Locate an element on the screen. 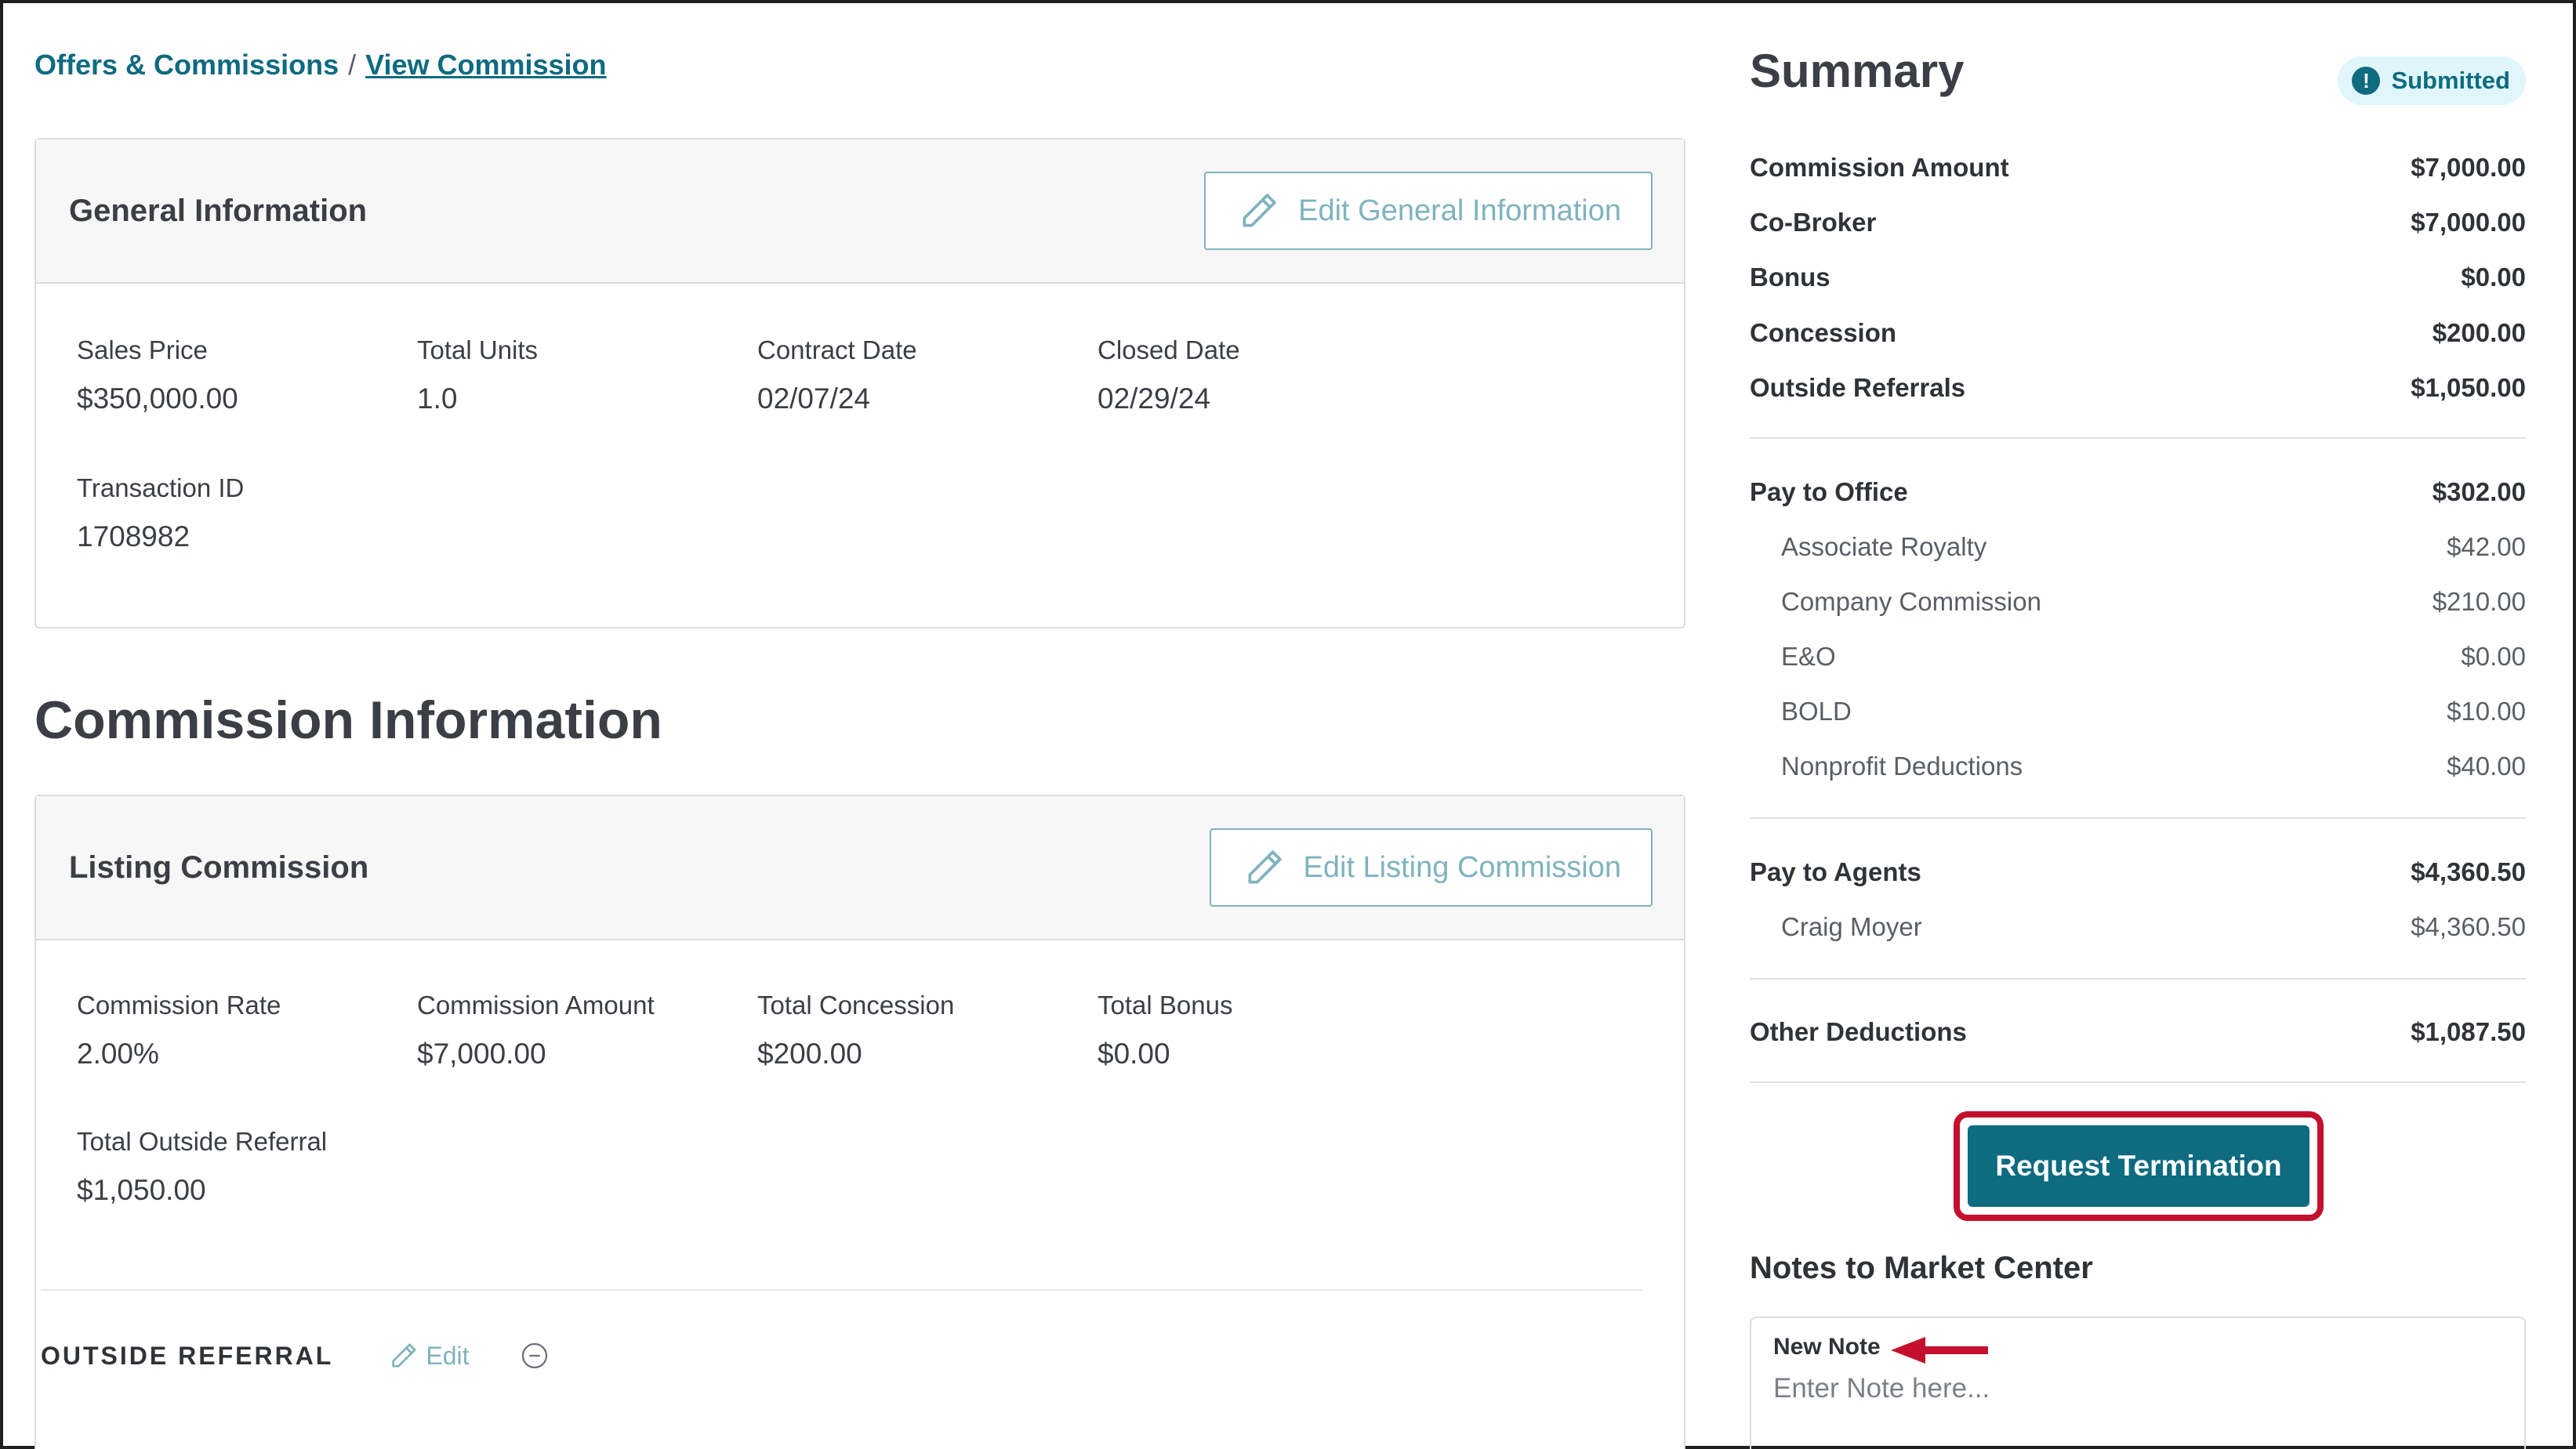 The image size is (2576, 1449). field-label: Closed Date is located at coordinates (1169, 349).